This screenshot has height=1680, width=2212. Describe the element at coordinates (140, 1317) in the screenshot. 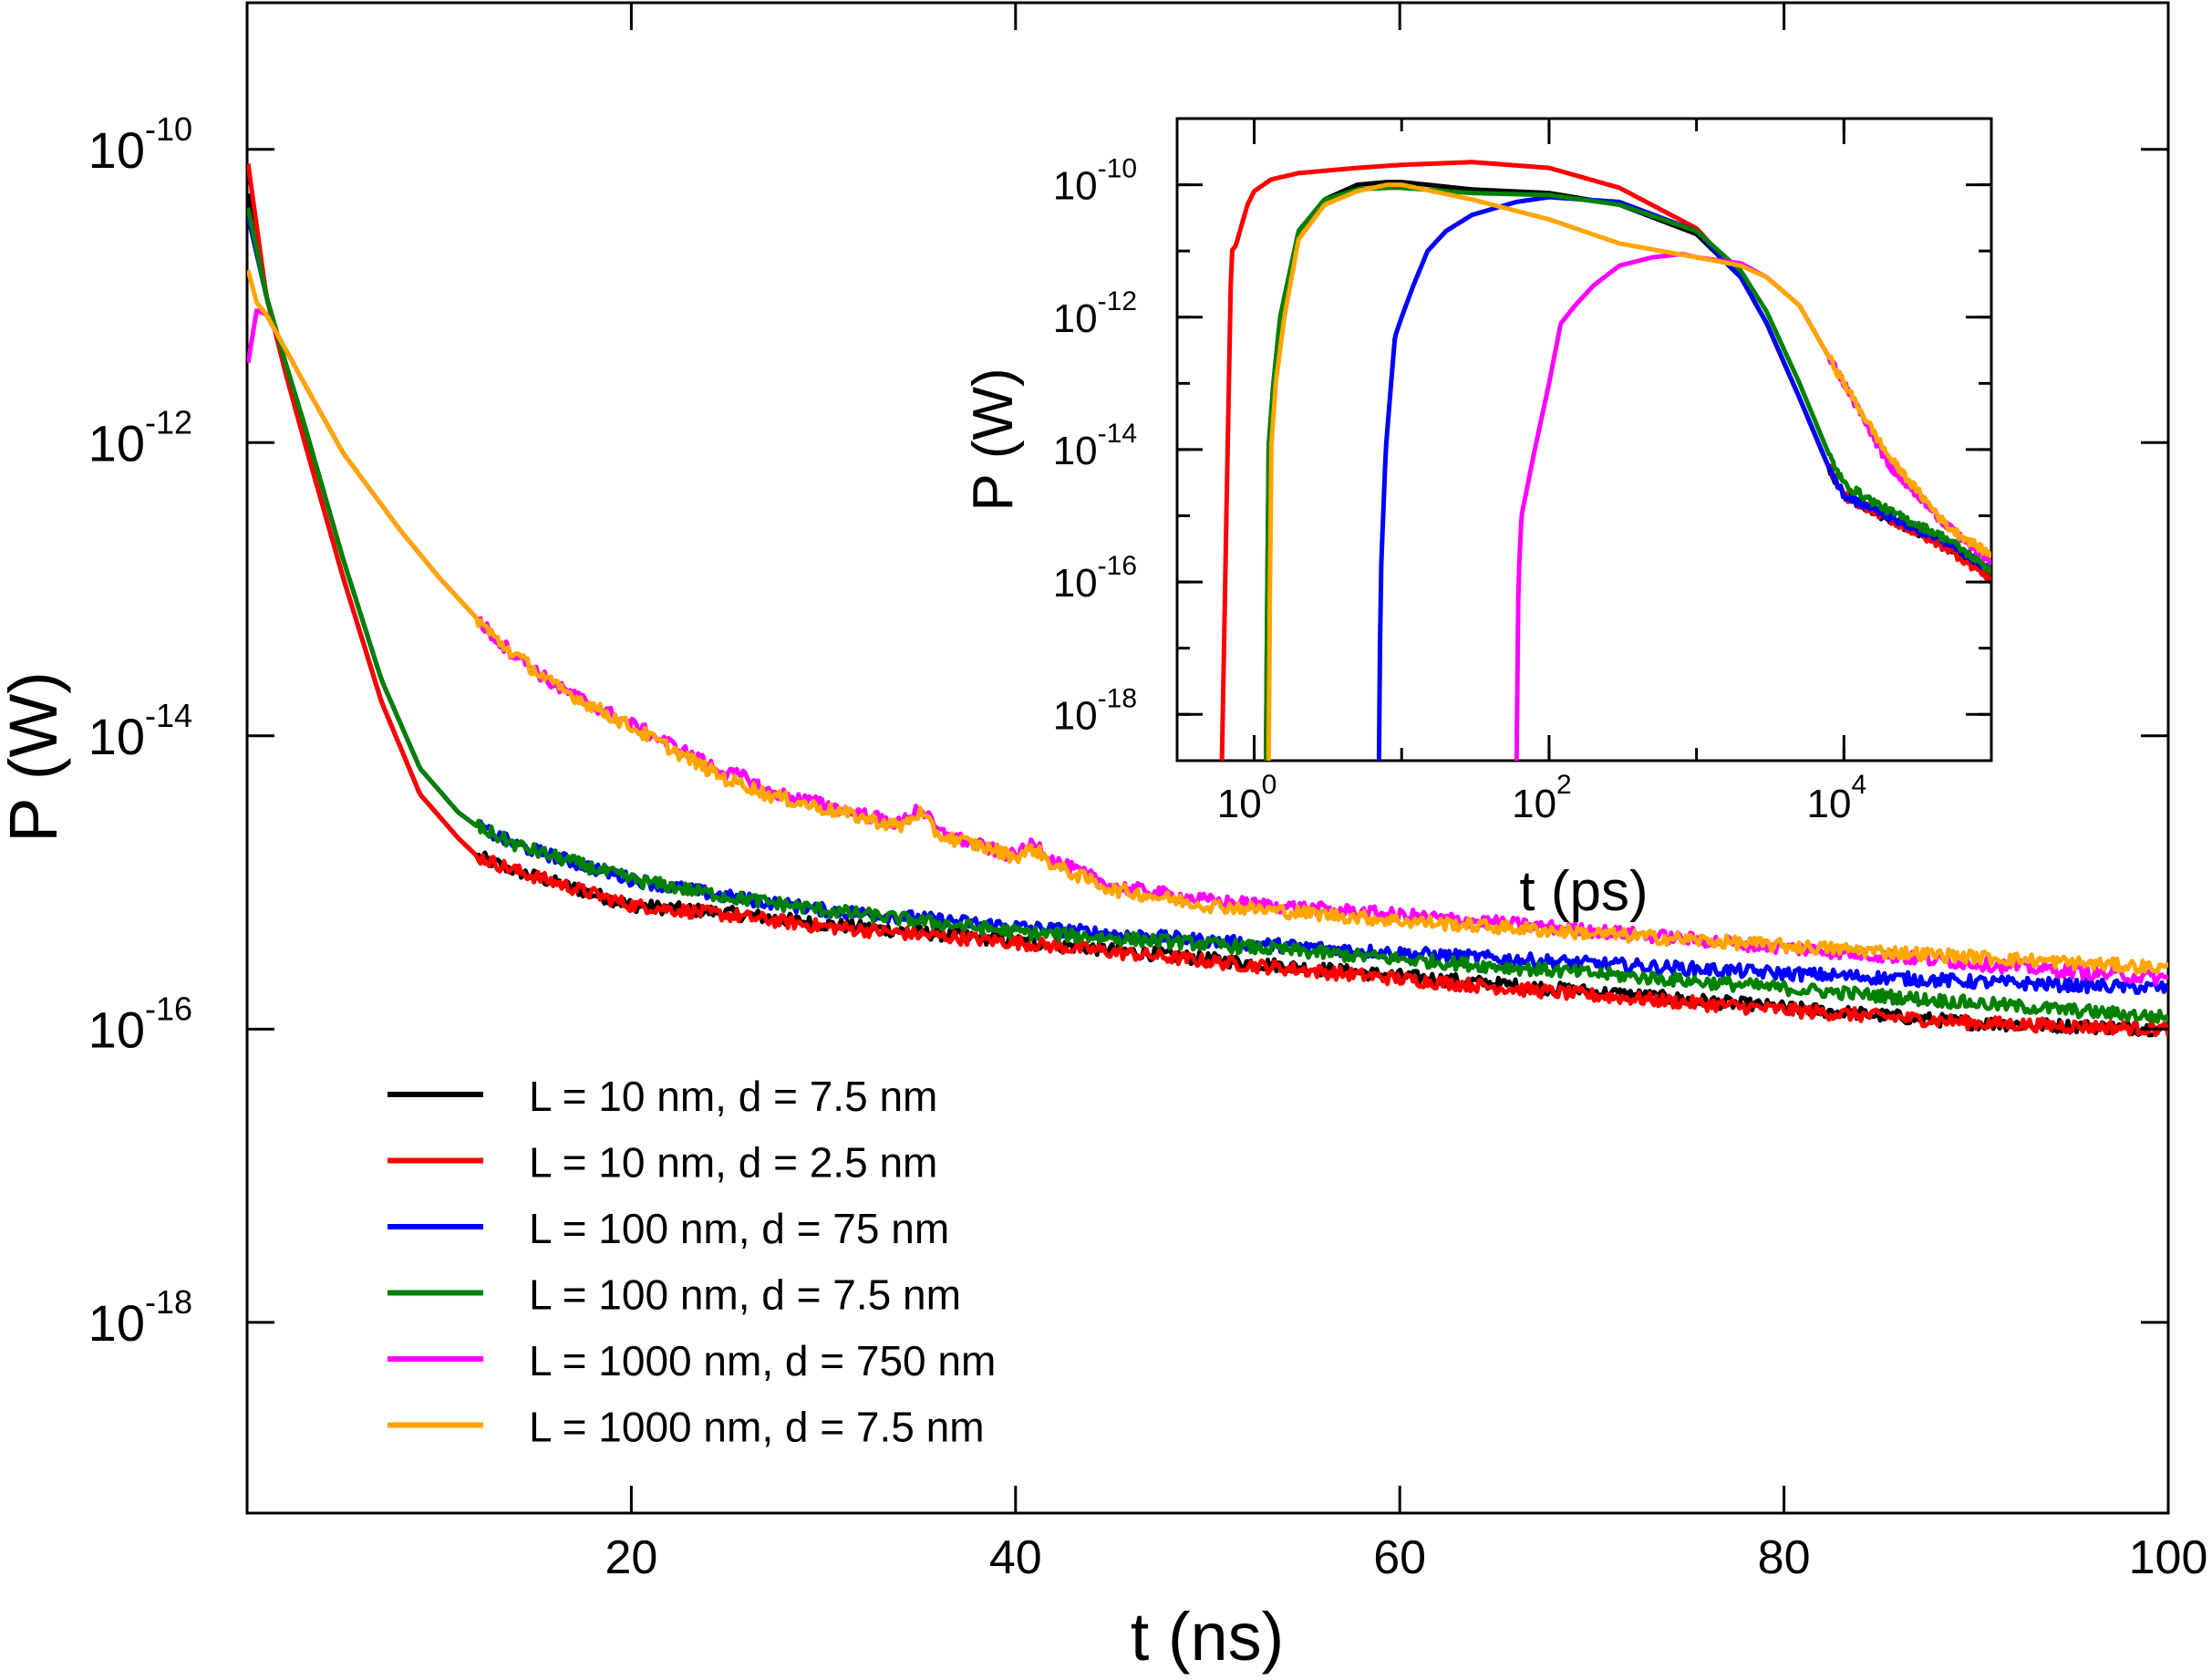

I see `main-y-tick-label: 10-18` at that location.